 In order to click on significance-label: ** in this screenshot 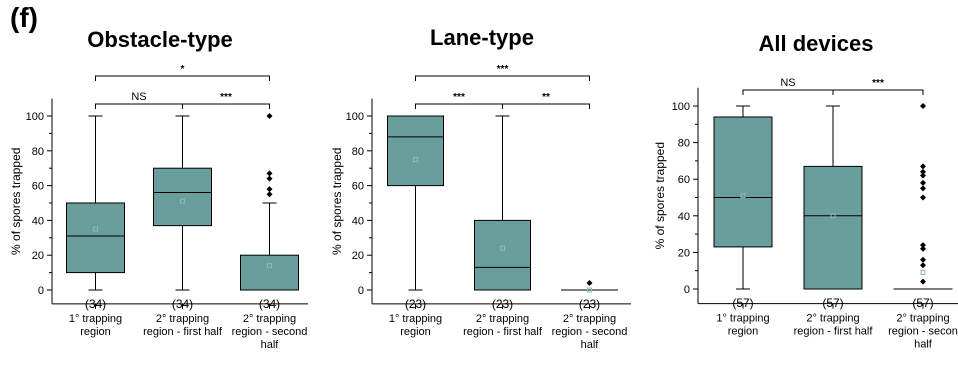, I will do `click(546, 97)`.